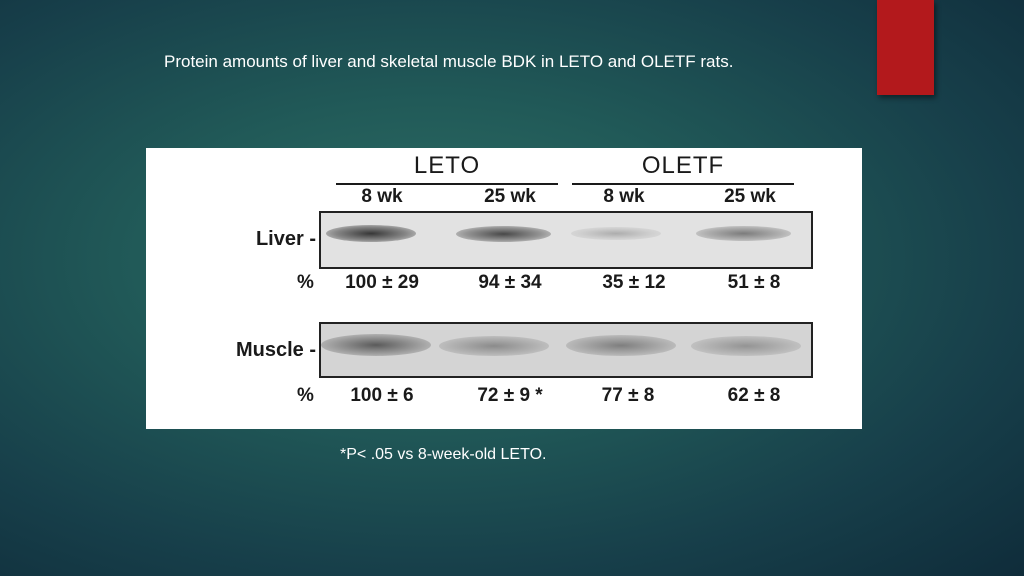 This screenshot has height=576, width=1024. What do you see at coordinates (616, 233) in the screenshot?
I see `band-liver-oletf-8wk` at bounding box center [616, 233].